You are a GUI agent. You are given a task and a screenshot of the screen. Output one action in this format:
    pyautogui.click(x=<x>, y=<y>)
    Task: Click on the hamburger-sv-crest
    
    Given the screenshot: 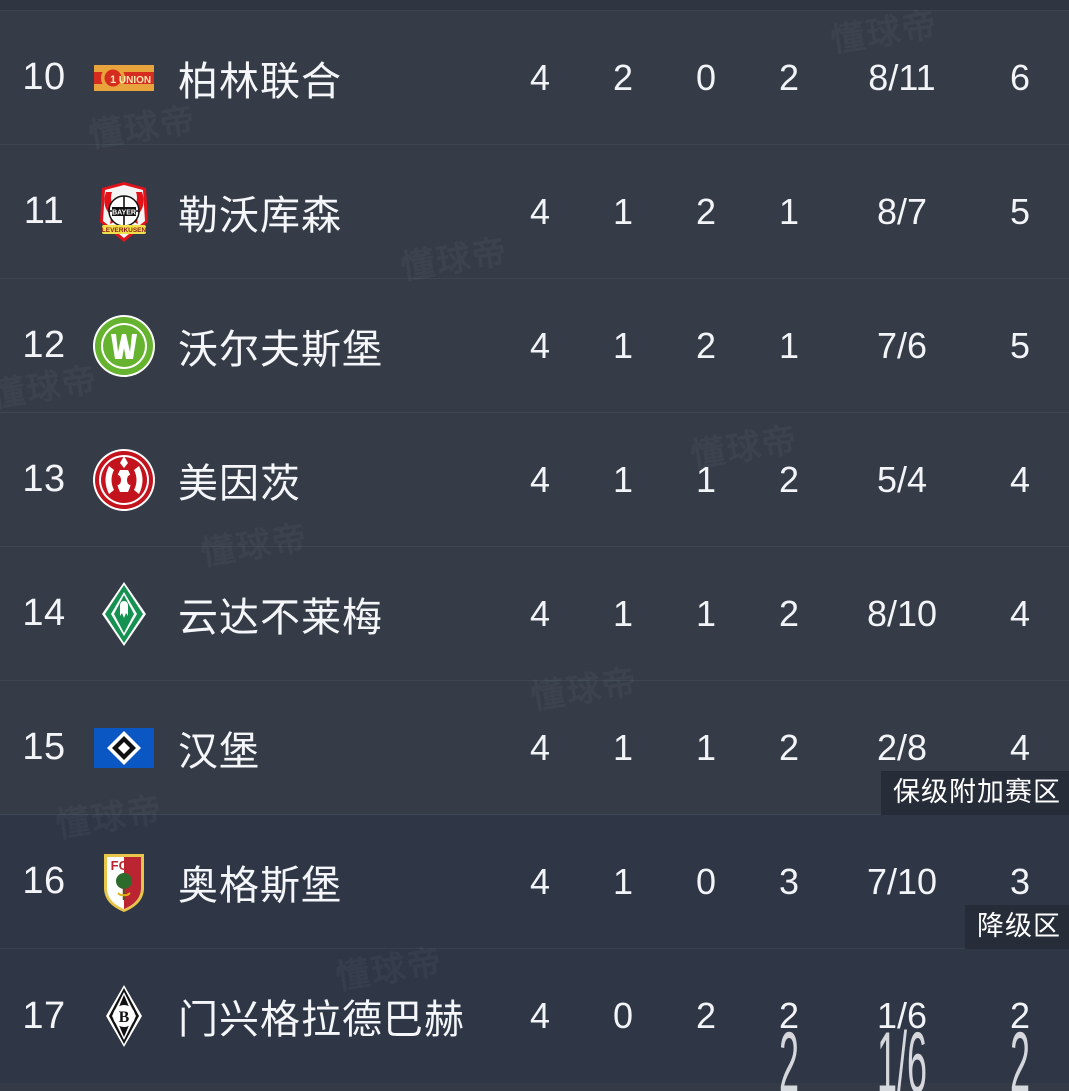 What is the action you would take?
    pyautogui.click(x=124, y=748)
    